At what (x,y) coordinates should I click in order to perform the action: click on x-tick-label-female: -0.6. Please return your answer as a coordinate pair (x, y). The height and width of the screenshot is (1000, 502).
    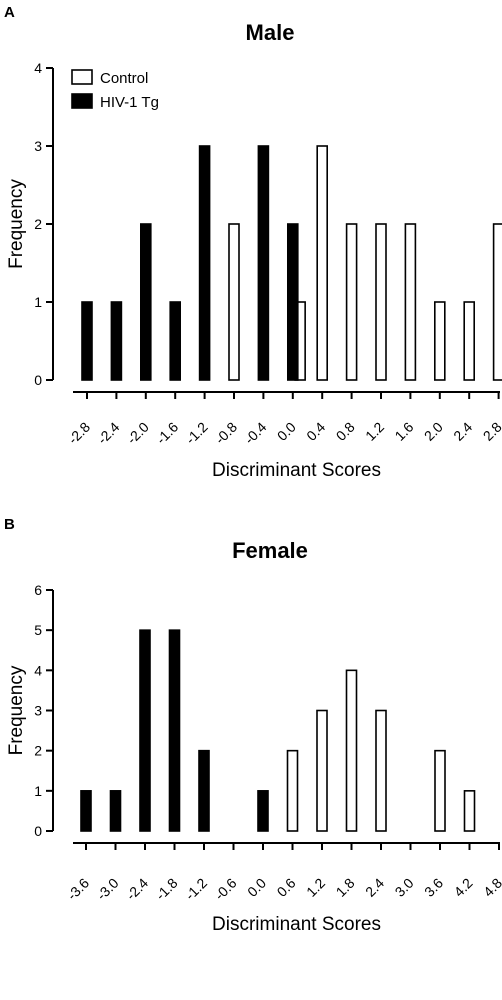
    Looking at the image, I should click on (225, 889).